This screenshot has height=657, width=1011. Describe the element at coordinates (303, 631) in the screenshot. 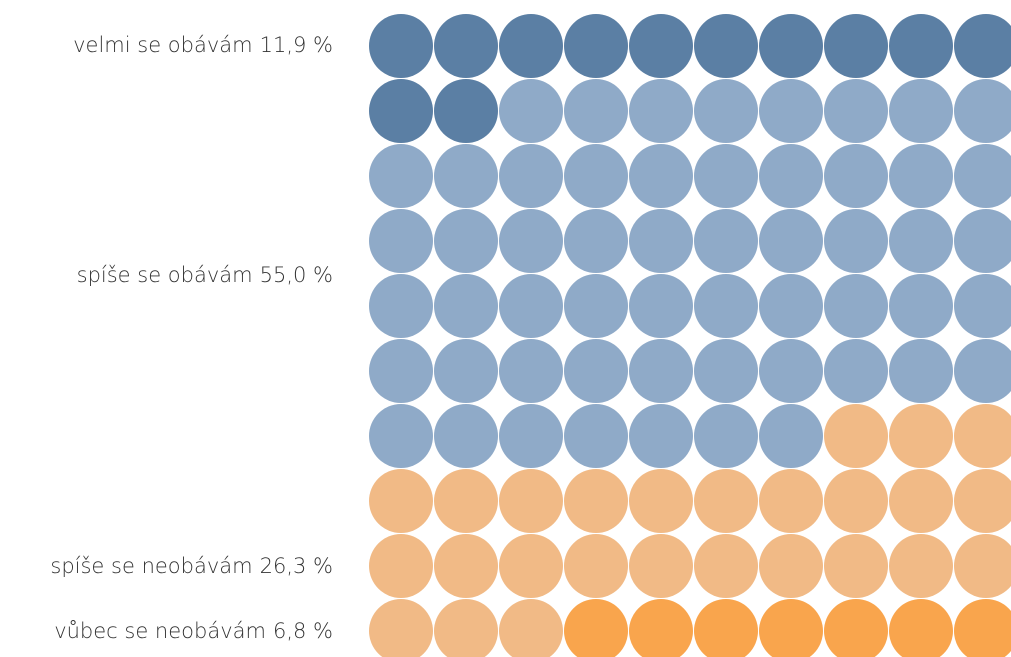

I see `value-label: 6,8 %` at that location.